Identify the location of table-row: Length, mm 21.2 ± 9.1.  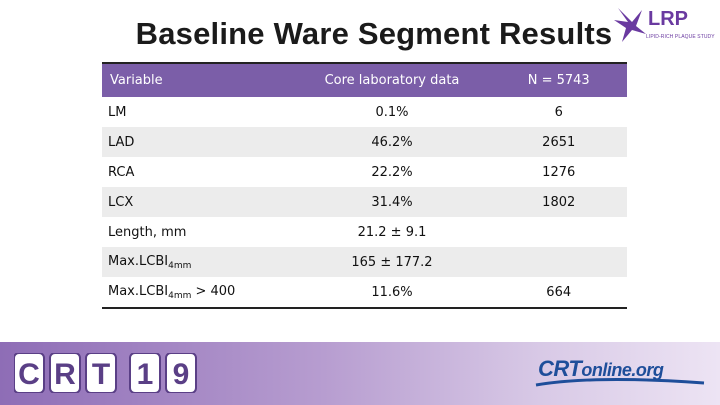
(364, 232).